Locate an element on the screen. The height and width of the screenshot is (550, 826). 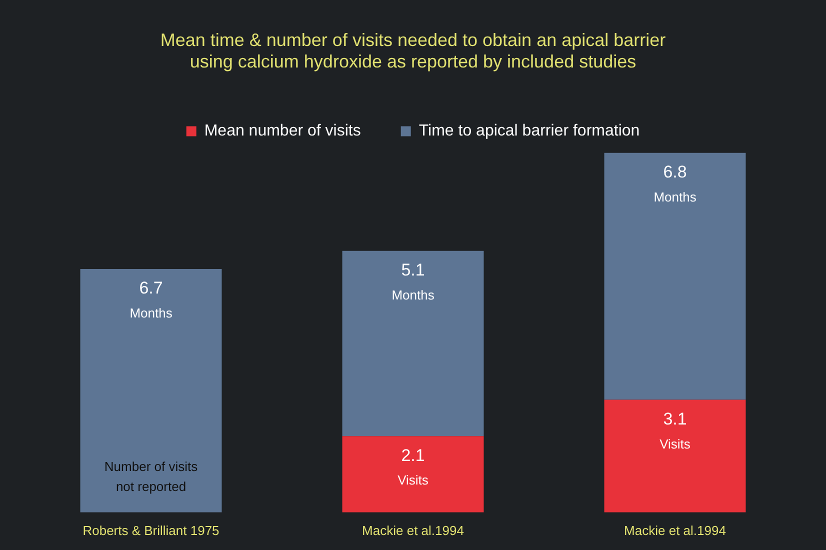
data-label: 3.1 Visits is located at coordinates (675, 430).